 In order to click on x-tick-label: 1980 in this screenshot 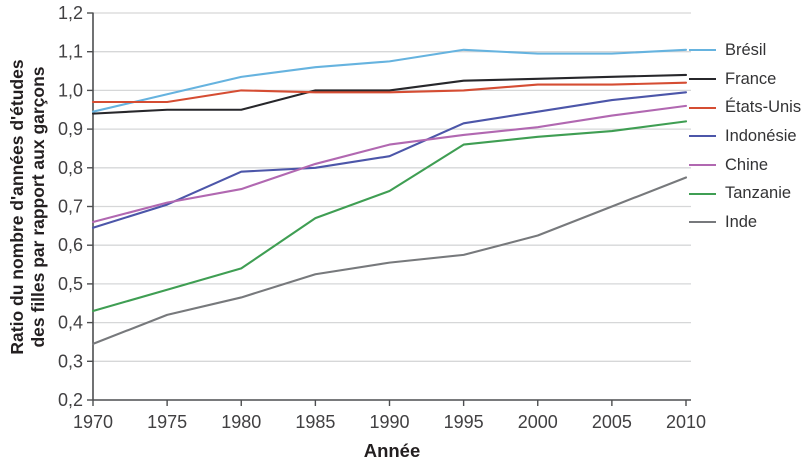, I will do `click(241, 422)`.